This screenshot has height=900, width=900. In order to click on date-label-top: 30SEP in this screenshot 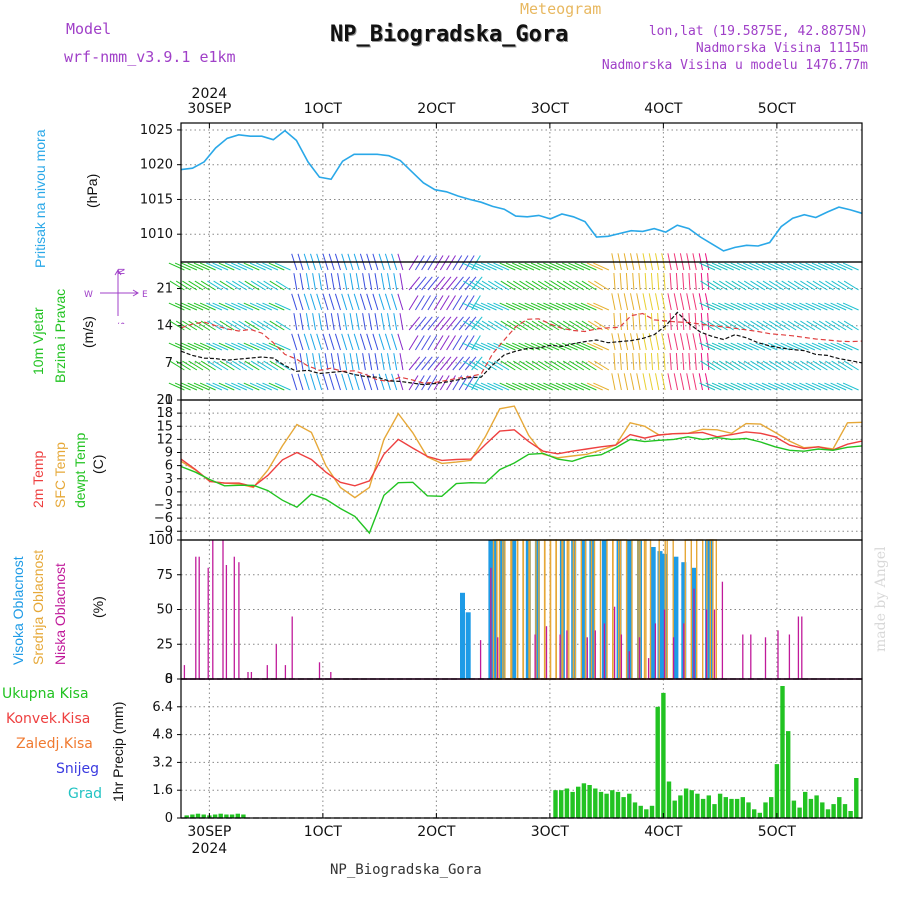, I will do `click(209, 109)`.